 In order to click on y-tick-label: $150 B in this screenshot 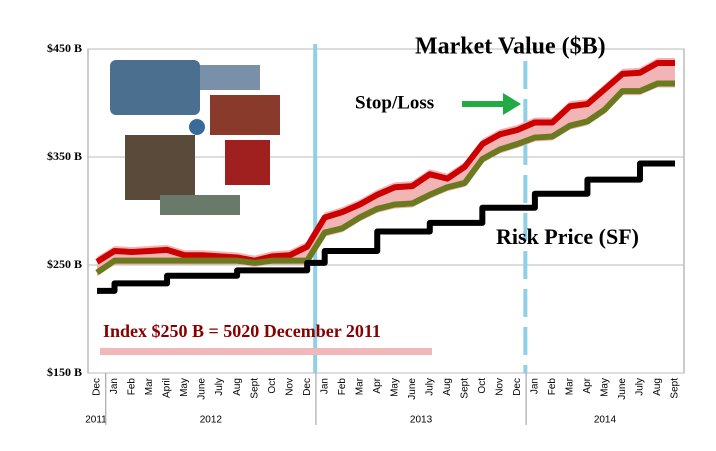, I will do `click(64, 372)`.